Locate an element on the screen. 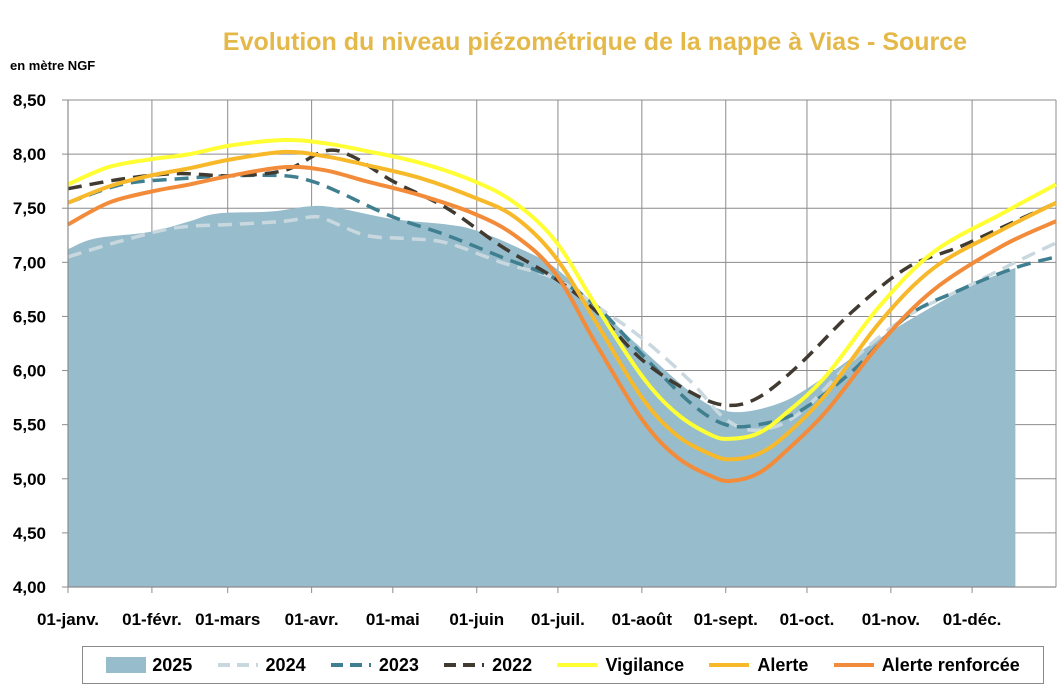 The width and height of the screenshot is (1062, 690). x-tick-label: 01-janv. is located at coordinates (68, 619).